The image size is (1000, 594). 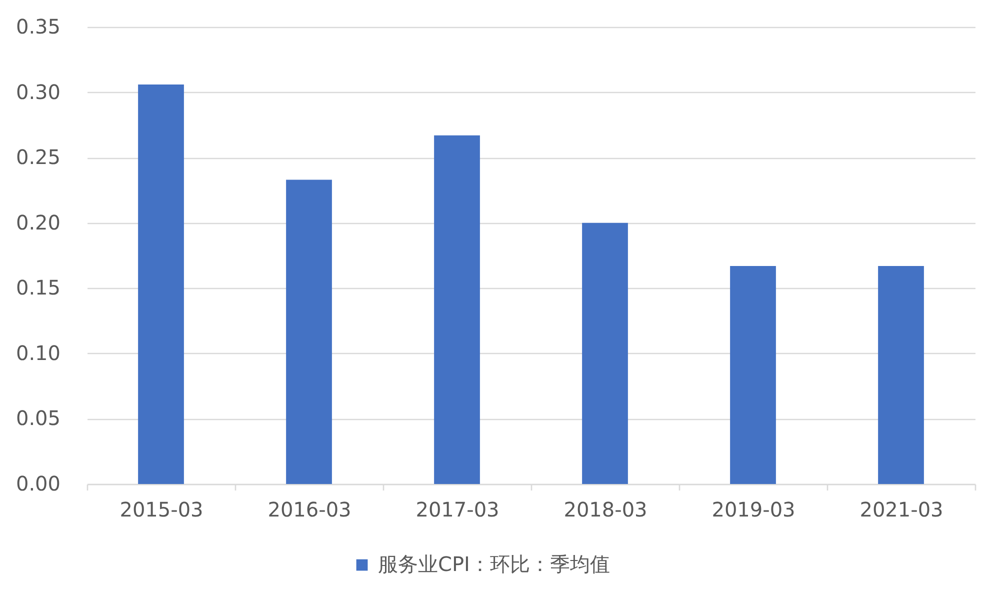 I want to click on x-tick-label: 2015-03, so click(x=162, y=510).